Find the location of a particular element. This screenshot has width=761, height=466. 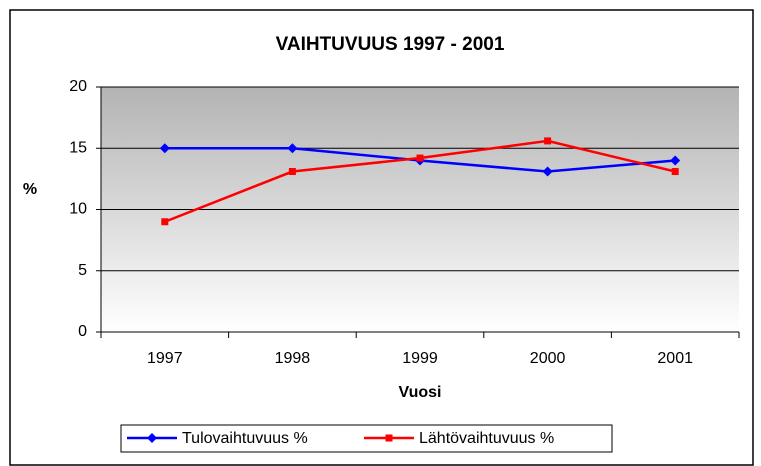

y-tick-label: 0 is located at coordinates (82, 331).